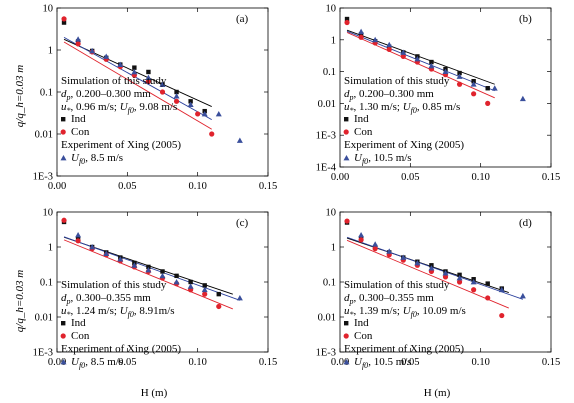  Describe the element at coordinates (242, 223) in the screenshot. I see `panel-label: (c)` at that location.